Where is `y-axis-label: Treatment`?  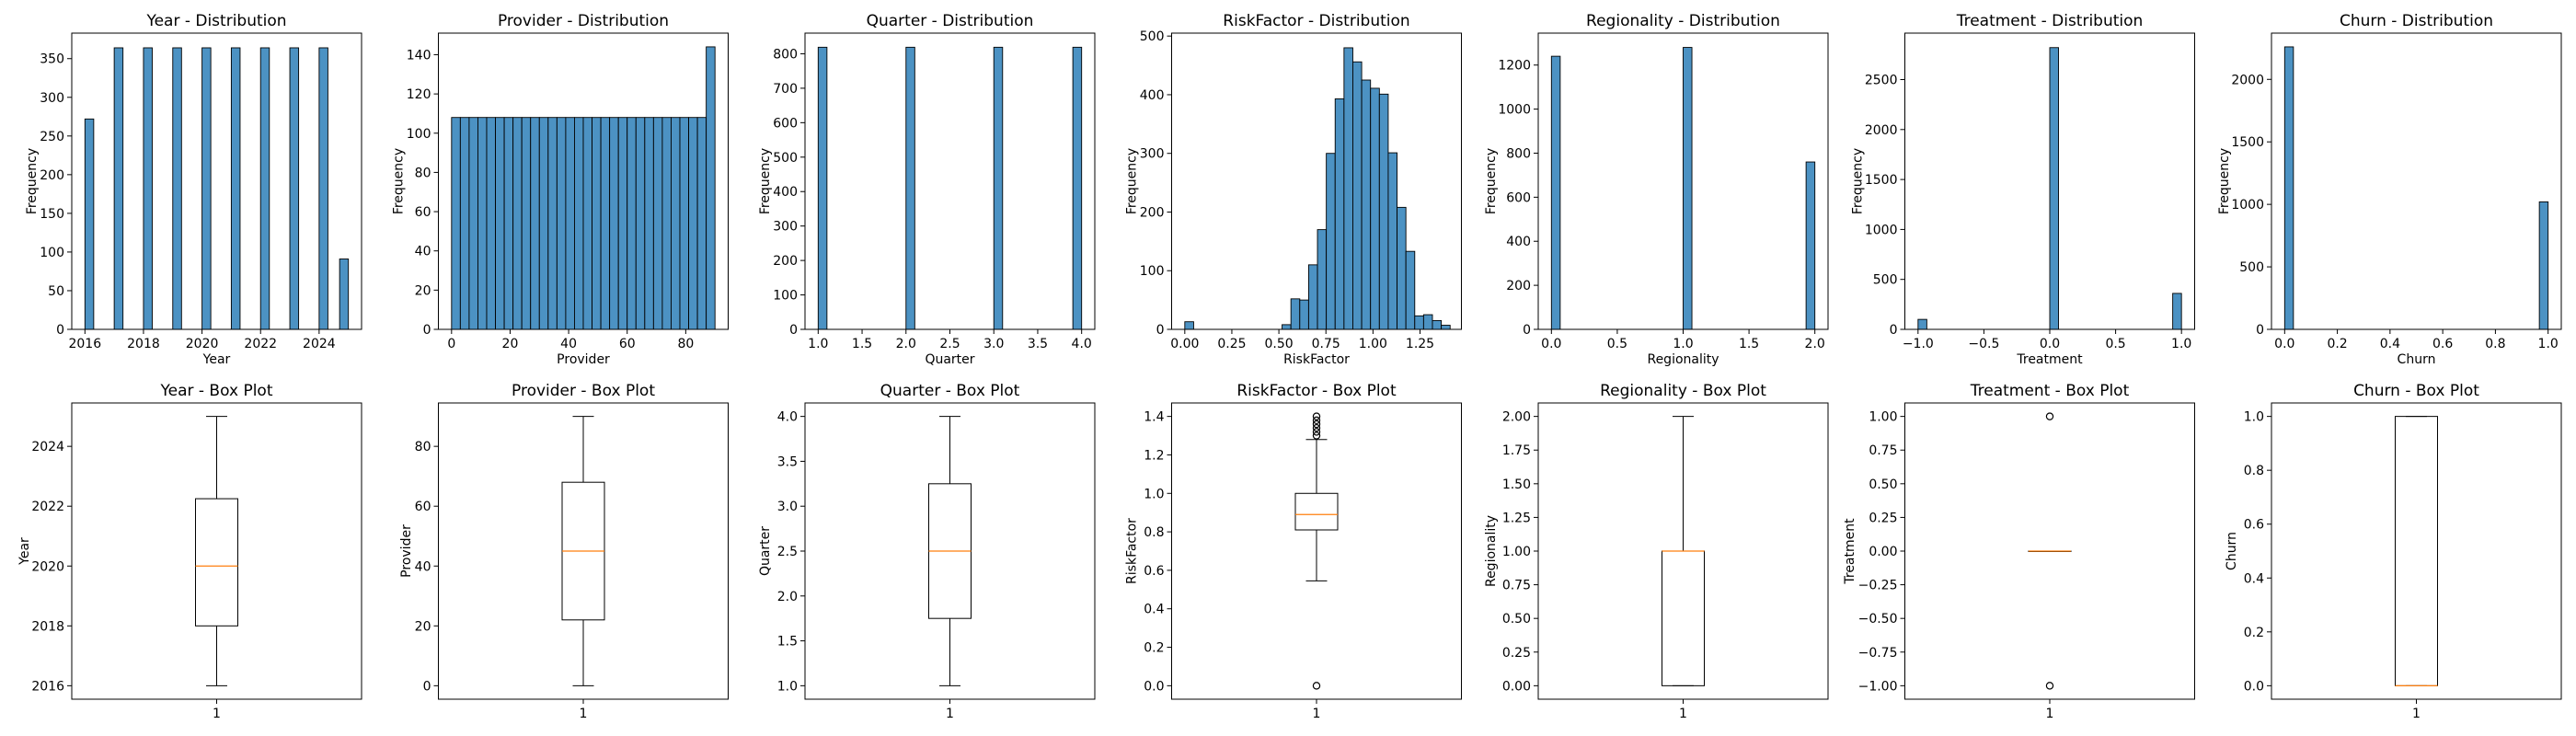
y-axis-label: Treatment is located at coordinates (1850, 551).